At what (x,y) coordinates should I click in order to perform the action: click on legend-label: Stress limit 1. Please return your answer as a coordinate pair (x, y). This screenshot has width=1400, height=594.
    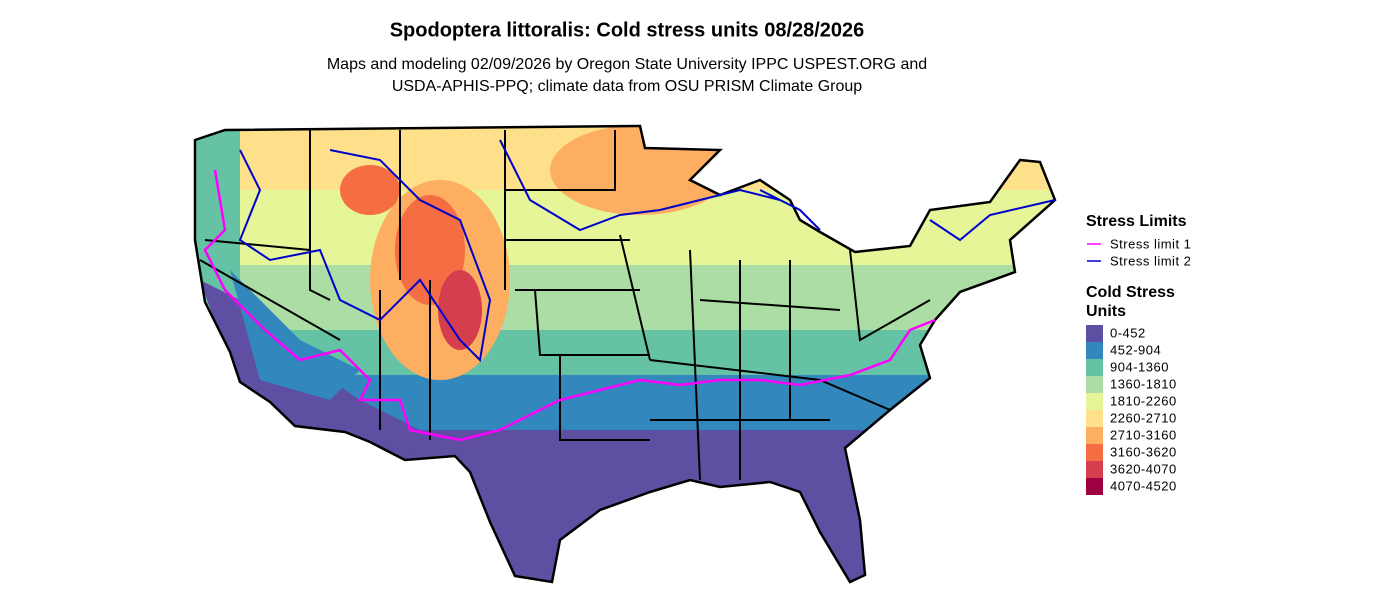
    Looking at the image, I should click on (1150, 243).